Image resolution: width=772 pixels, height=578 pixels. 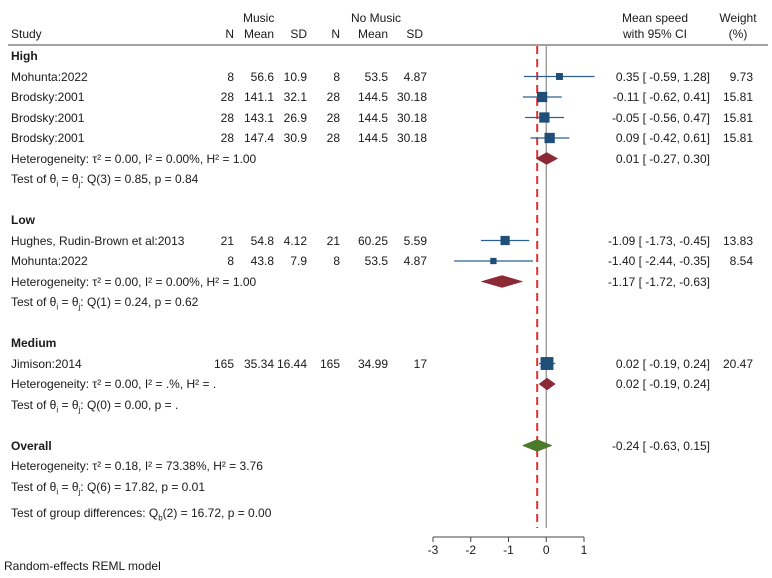 I want to click on effect-ci-cell: -1.40 [ -2.44, -0.35], so click(x=658, y=261).